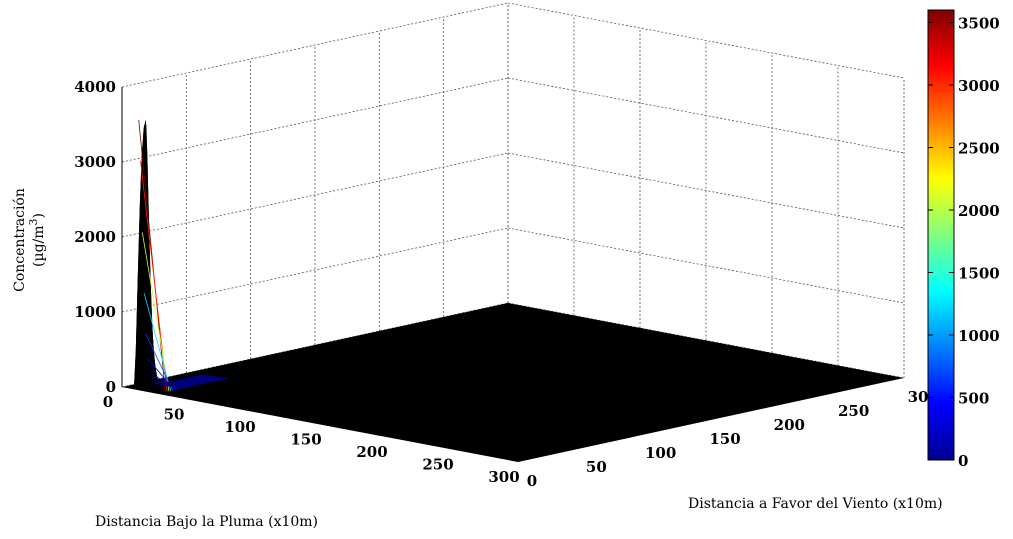  What do you see at coordinates (979, 274) in the screenshot?
I see `colorbar-tick-label: 1500` at bounding box center [979, 274].